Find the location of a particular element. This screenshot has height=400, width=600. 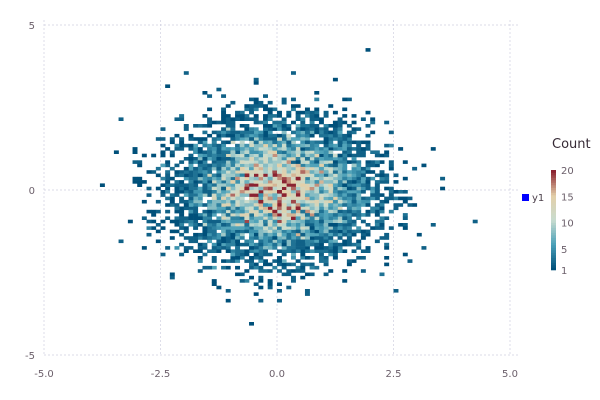

colorbar-tick: 20 is located at coordinates (567, 171).